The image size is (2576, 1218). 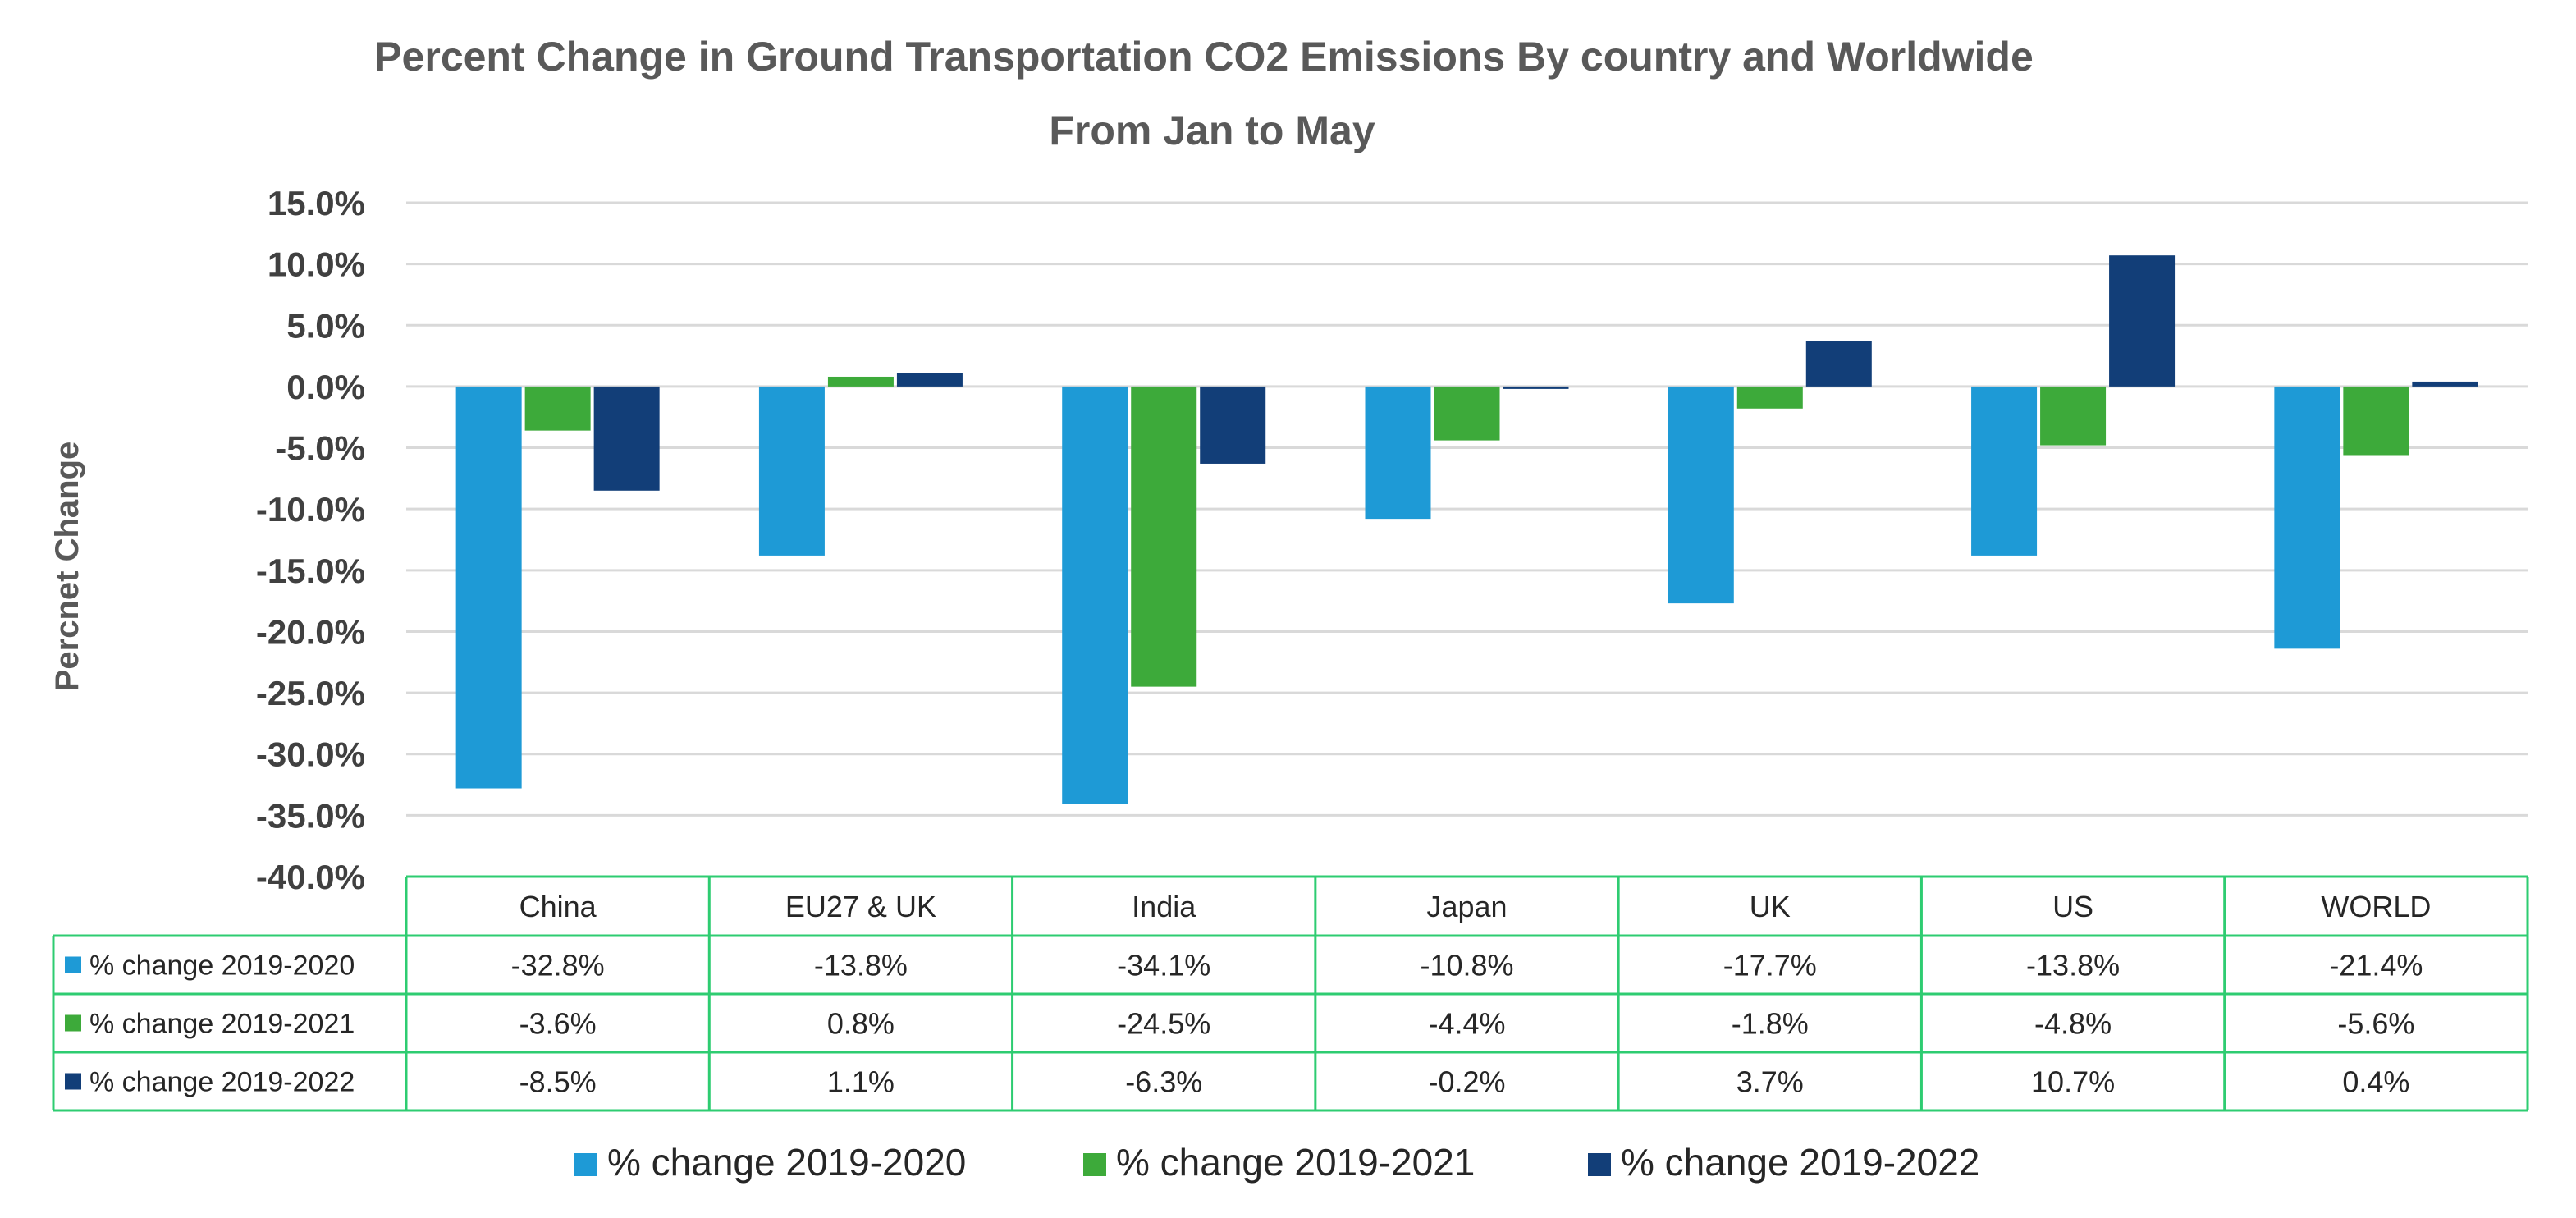 What do you see at coordinates (1466, 965) in the screenshot?
I see `data-label: -10.8%` at bounding box center [1466, 965].